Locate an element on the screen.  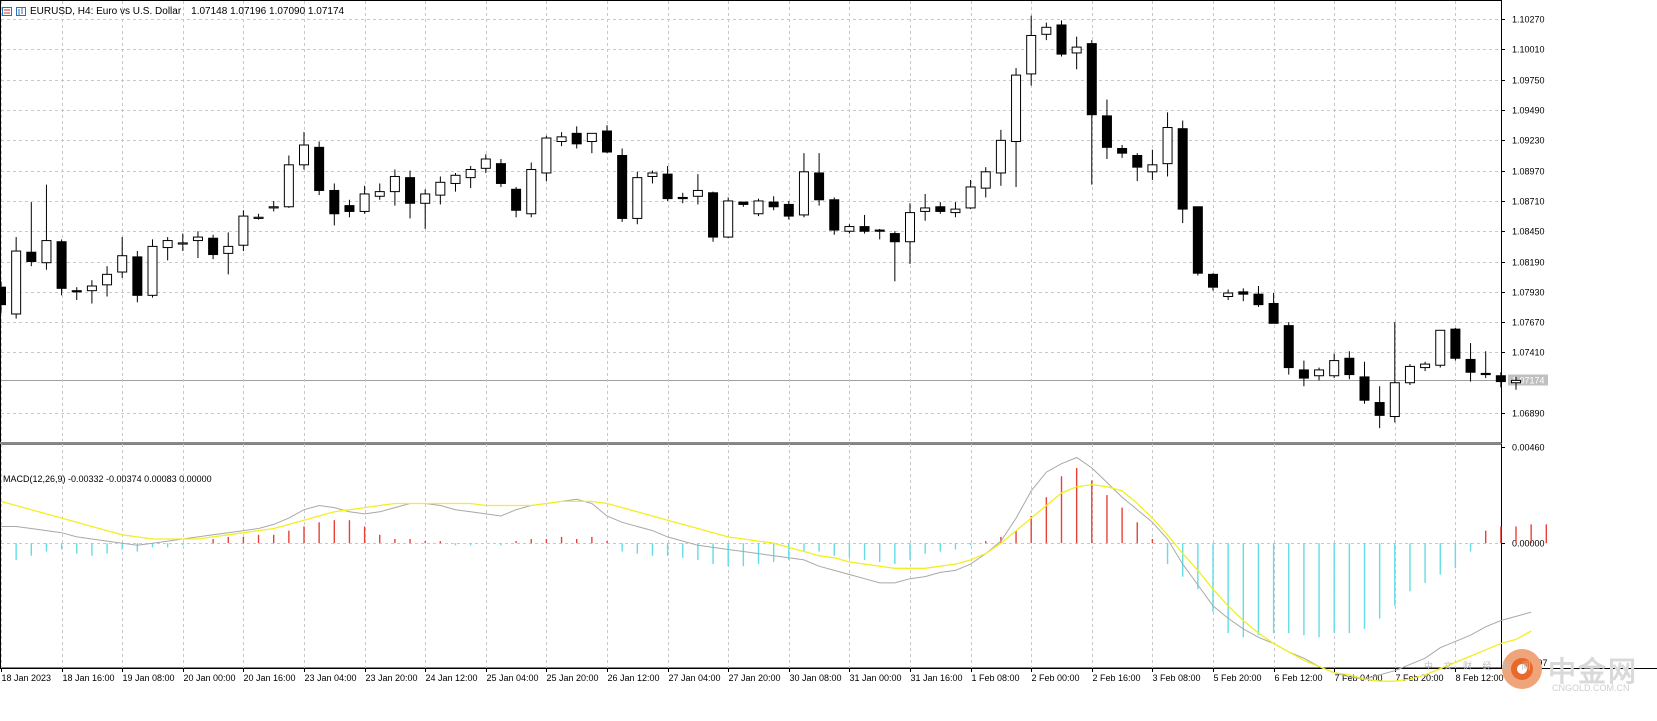
cngold-logo-icon is located at coordinates (1522, 669).